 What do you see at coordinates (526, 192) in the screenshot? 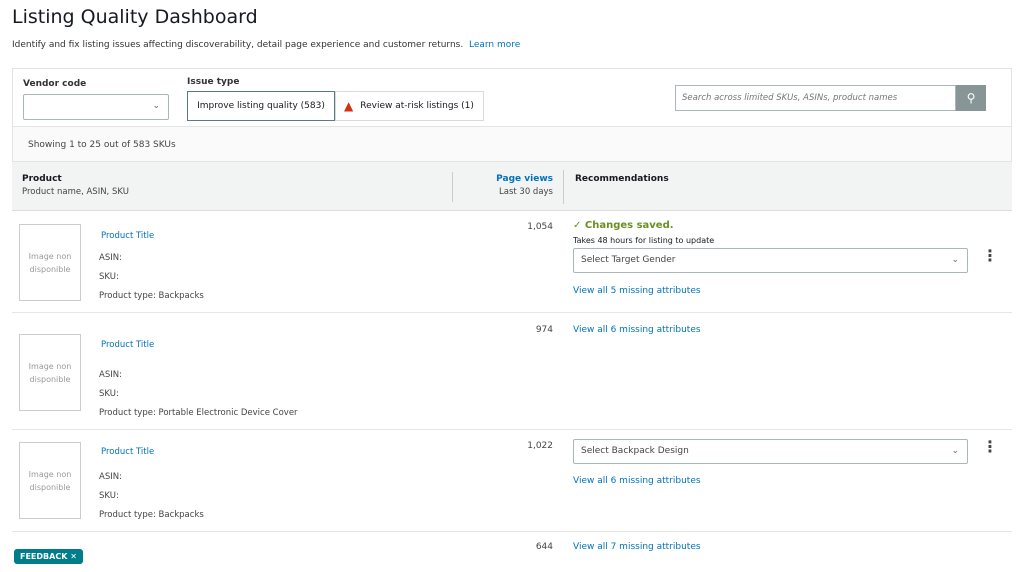
I see `page-views-subheader: Last 30 days` at bounding box center [526, 192].